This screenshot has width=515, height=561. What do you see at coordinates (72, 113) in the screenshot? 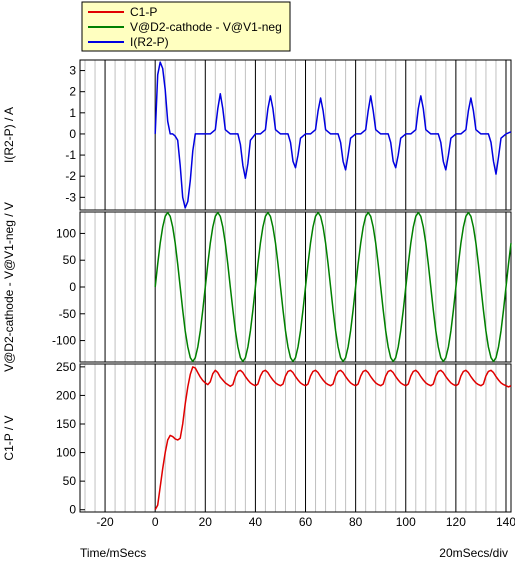
I see `y-tick-label: 1` at bounding box center [72, 113].